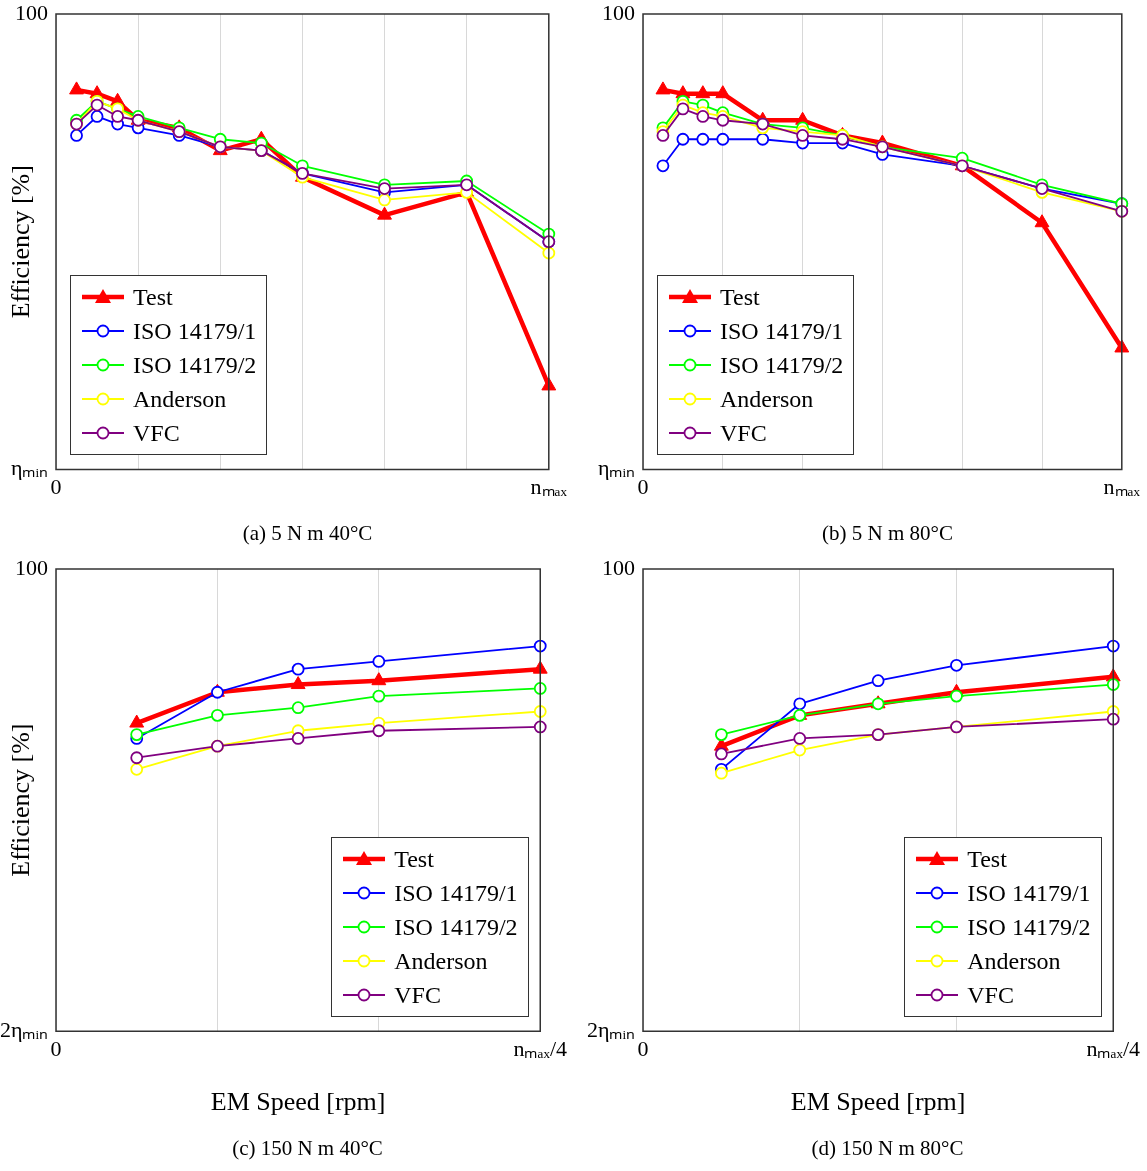 This screenshot has width=1147, height=1171. I want to click on text: (a) 5 N m 40°C, so click(307, 532).